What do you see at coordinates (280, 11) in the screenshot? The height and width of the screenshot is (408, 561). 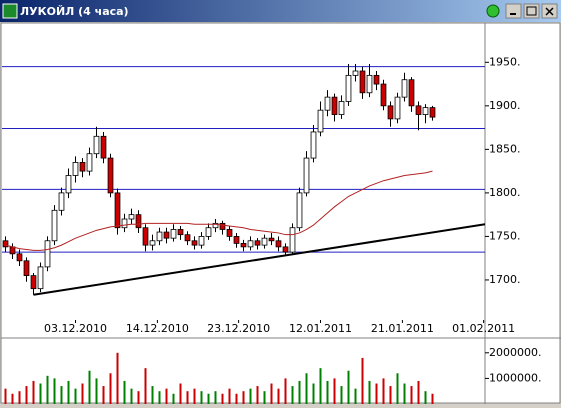 I see `title-bar` at bounding box center [280, 11].